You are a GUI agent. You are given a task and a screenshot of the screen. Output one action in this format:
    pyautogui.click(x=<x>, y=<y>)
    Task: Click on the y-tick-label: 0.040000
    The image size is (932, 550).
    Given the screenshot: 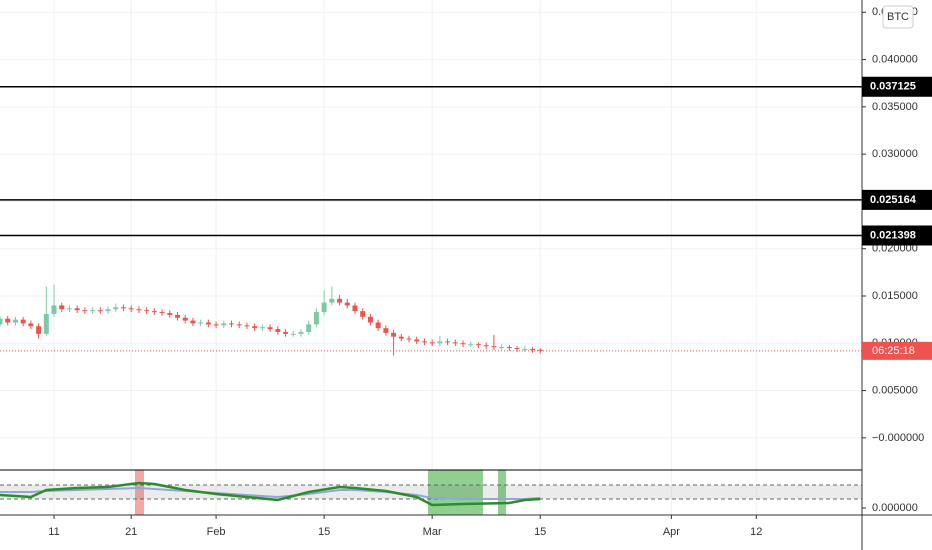 What is the action you would take?
    pyautogui.click(x=895, y=59)
    